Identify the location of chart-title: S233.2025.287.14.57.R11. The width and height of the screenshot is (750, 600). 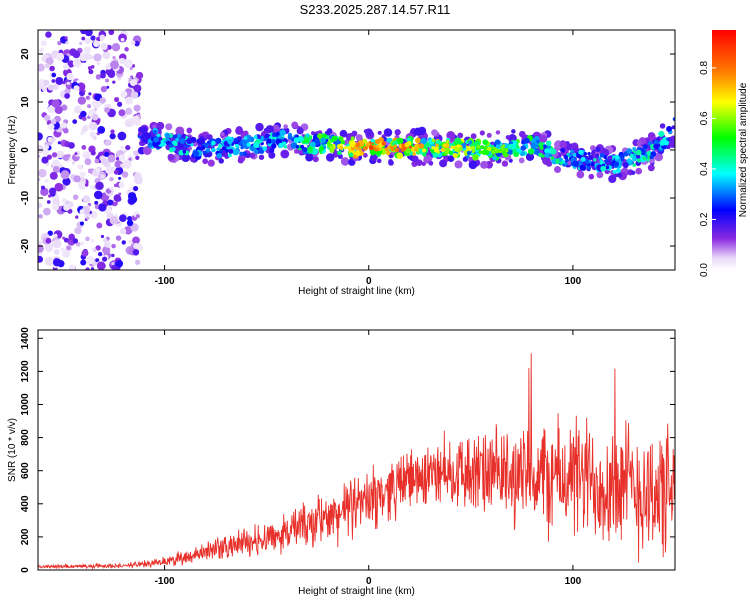
(375, 9).